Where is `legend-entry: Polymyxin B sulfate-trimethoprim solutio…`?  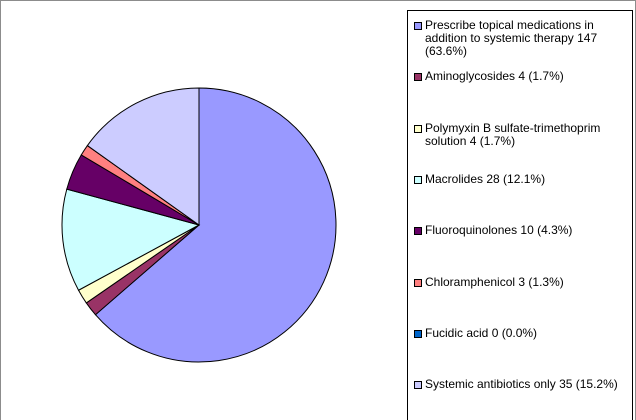
legend-entry: Polymyxin B sulfate-trimethoprim solutio… is located at coordinates (519, 134).